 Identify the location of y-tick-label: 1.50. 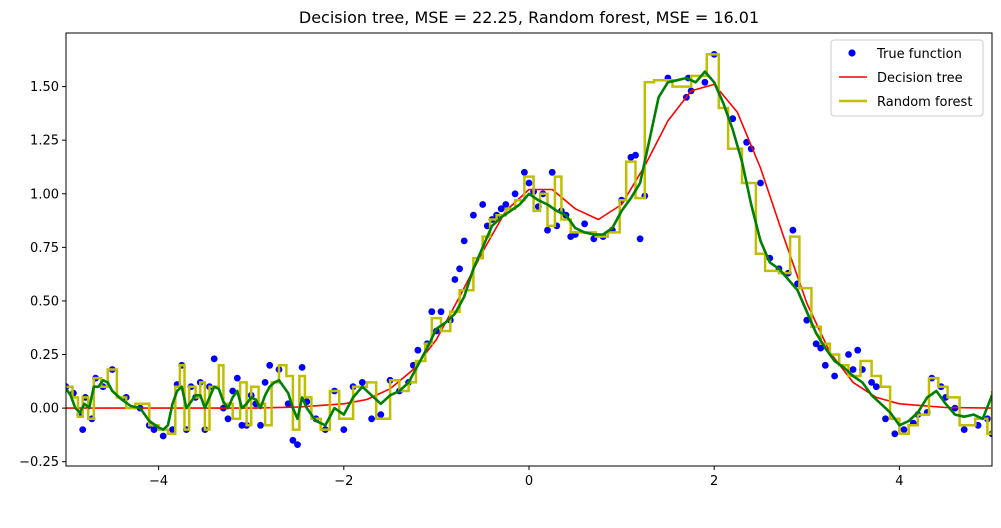
(44, 87).